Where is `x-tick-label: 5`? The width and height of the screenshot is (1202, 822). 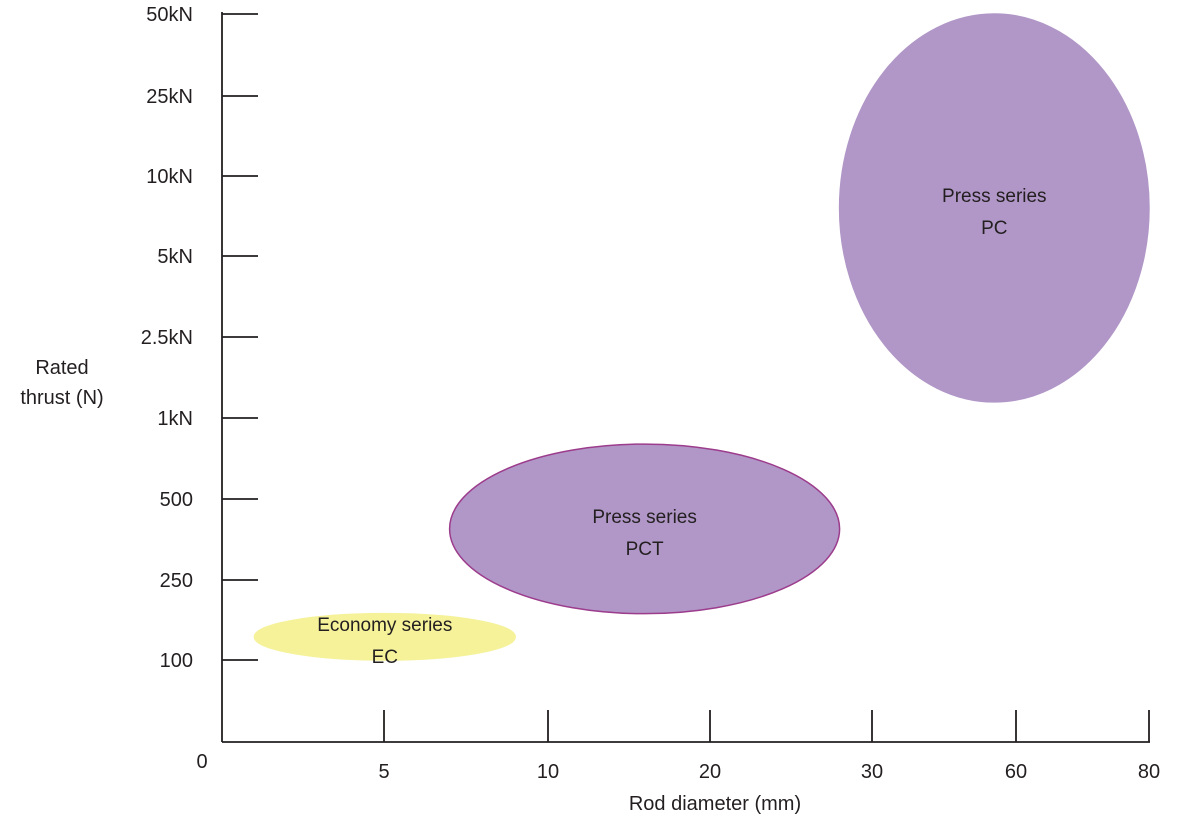
x-tick-label: 5 is located at coordinates (383, 772).